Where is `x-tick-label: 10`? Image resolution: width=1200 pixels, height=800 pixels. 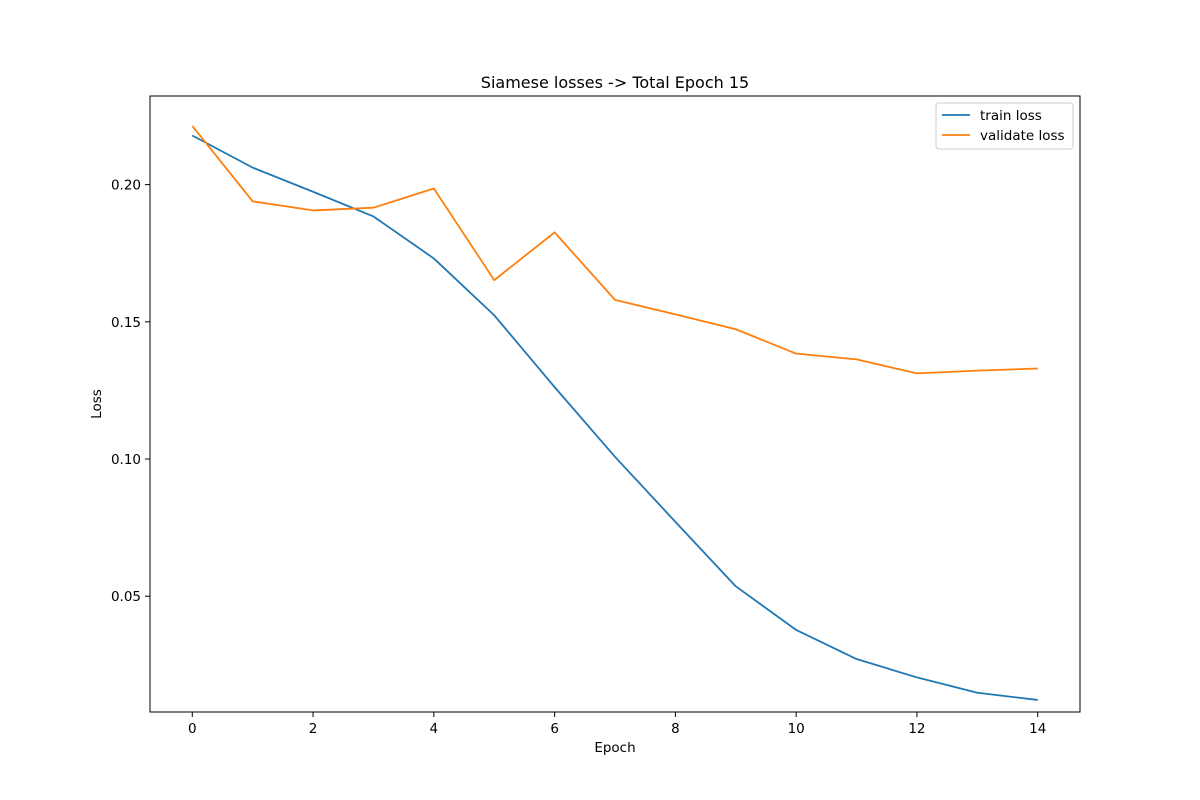
x-tick-label: 10 is located at coordinates (796, 729).